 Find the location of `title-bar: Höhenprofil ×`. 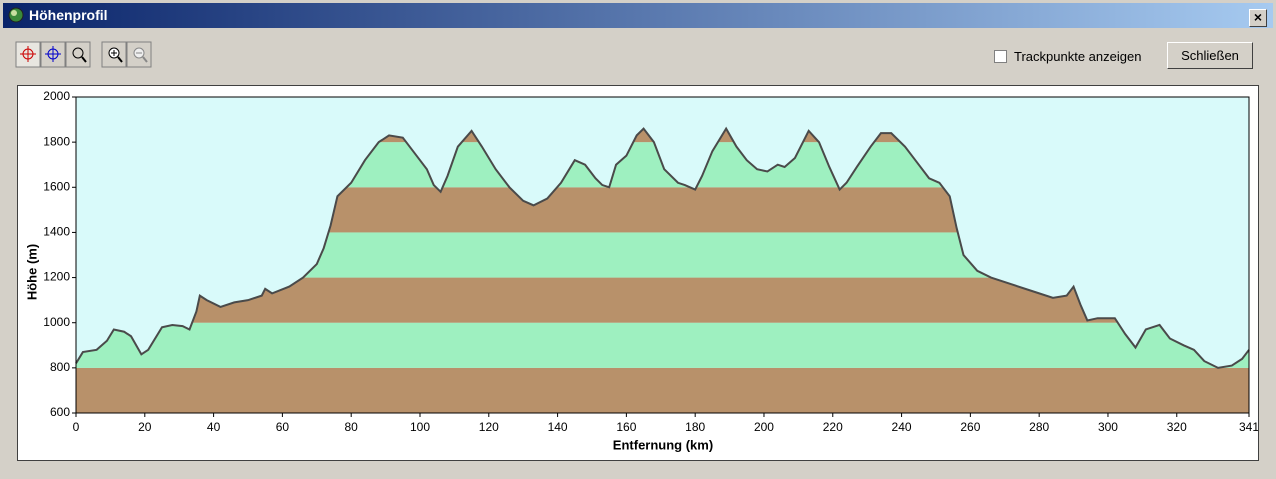

title-bar: Höhenprofil × is located at coordinates (638, 15).